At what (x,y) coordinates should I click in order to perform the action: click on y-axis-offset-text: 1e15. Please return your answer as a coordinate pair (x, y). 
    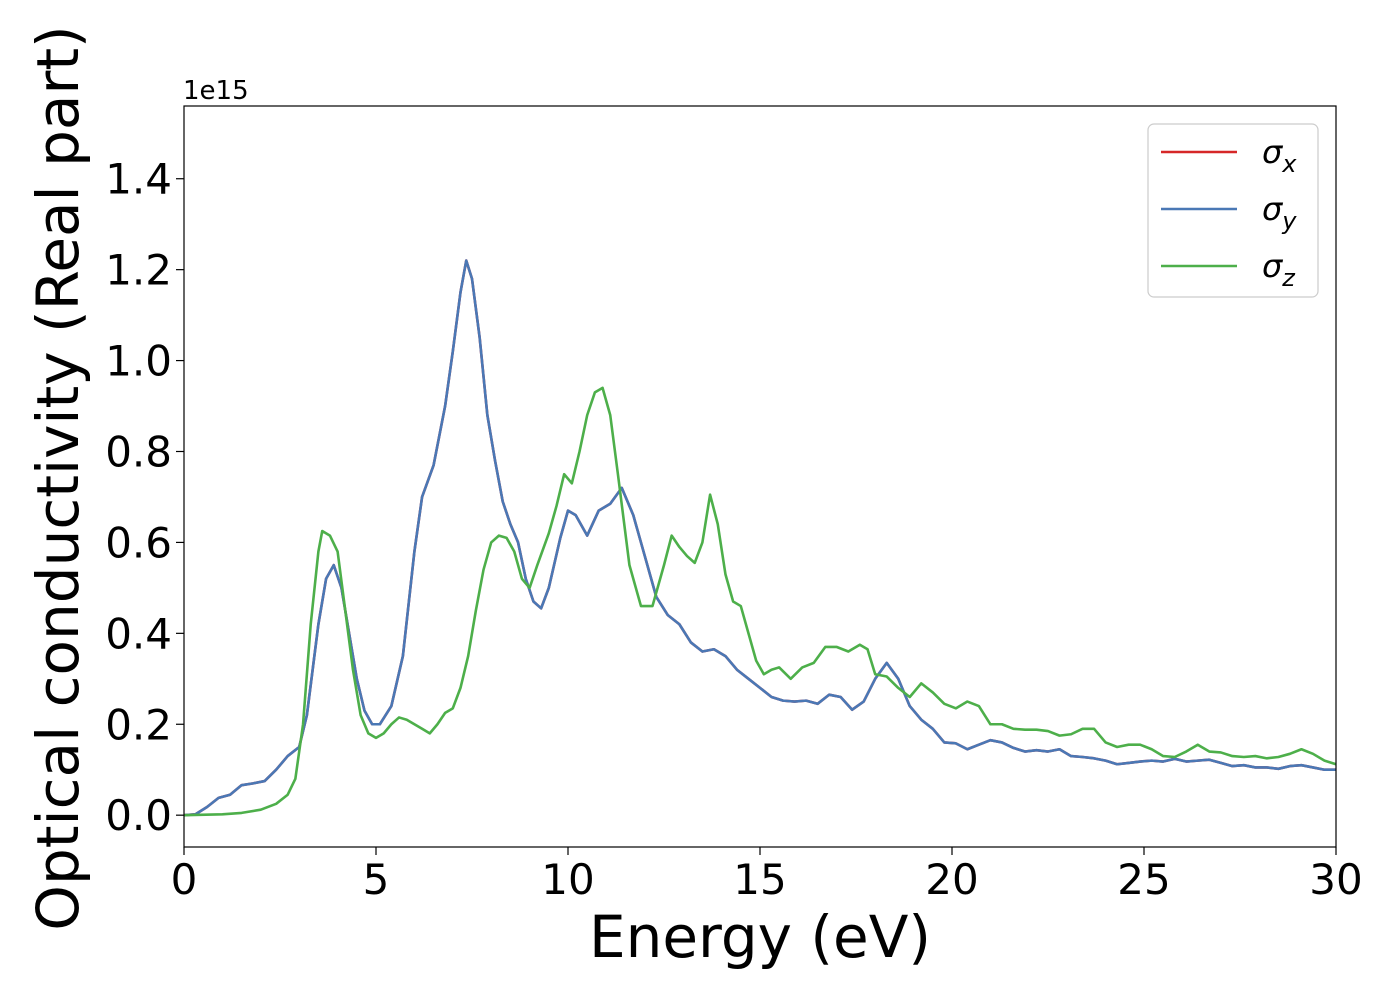
    Looking at the image, I should click on (216, 91).